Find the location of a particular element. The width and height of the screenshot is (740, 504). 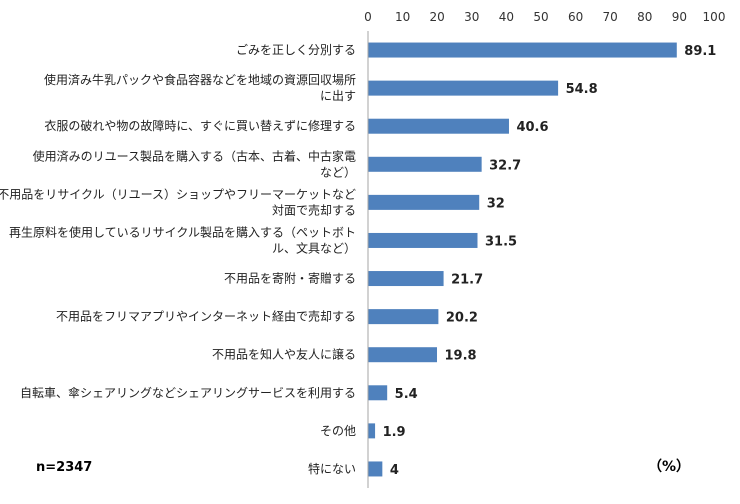

category-label: 自転車、傘シェアリングなどシェアリングサービスを利用する is located at coordinates (188, 393).